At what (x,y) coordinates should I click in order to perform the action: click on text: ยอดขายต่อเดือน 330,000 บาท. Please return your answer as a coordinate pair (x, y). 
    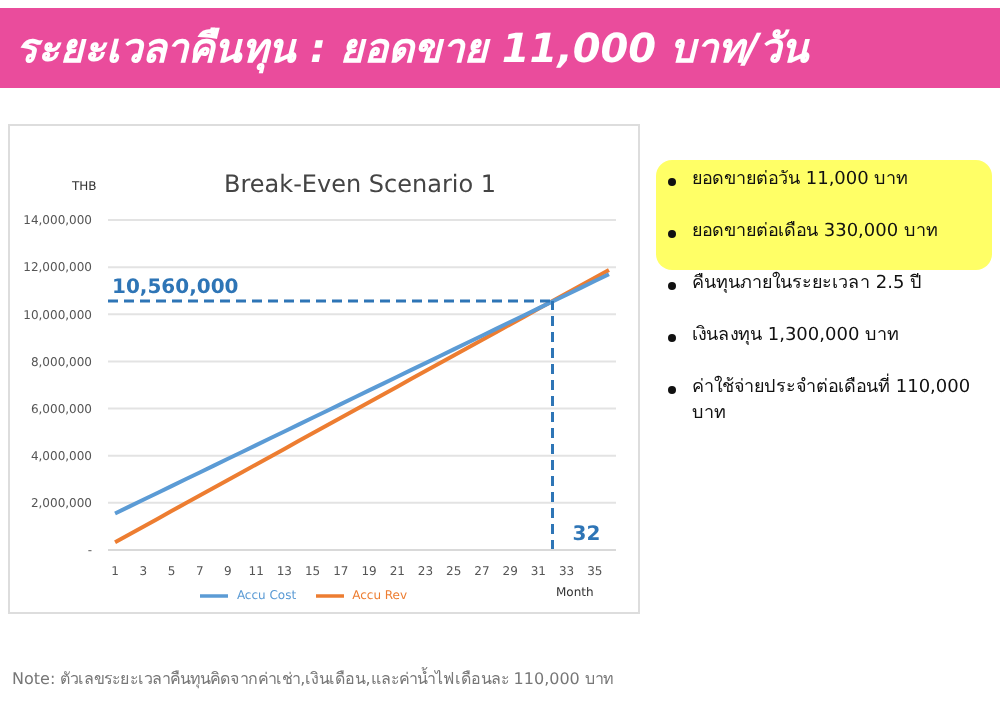
    Looking at the image, I should click on (815, 233).